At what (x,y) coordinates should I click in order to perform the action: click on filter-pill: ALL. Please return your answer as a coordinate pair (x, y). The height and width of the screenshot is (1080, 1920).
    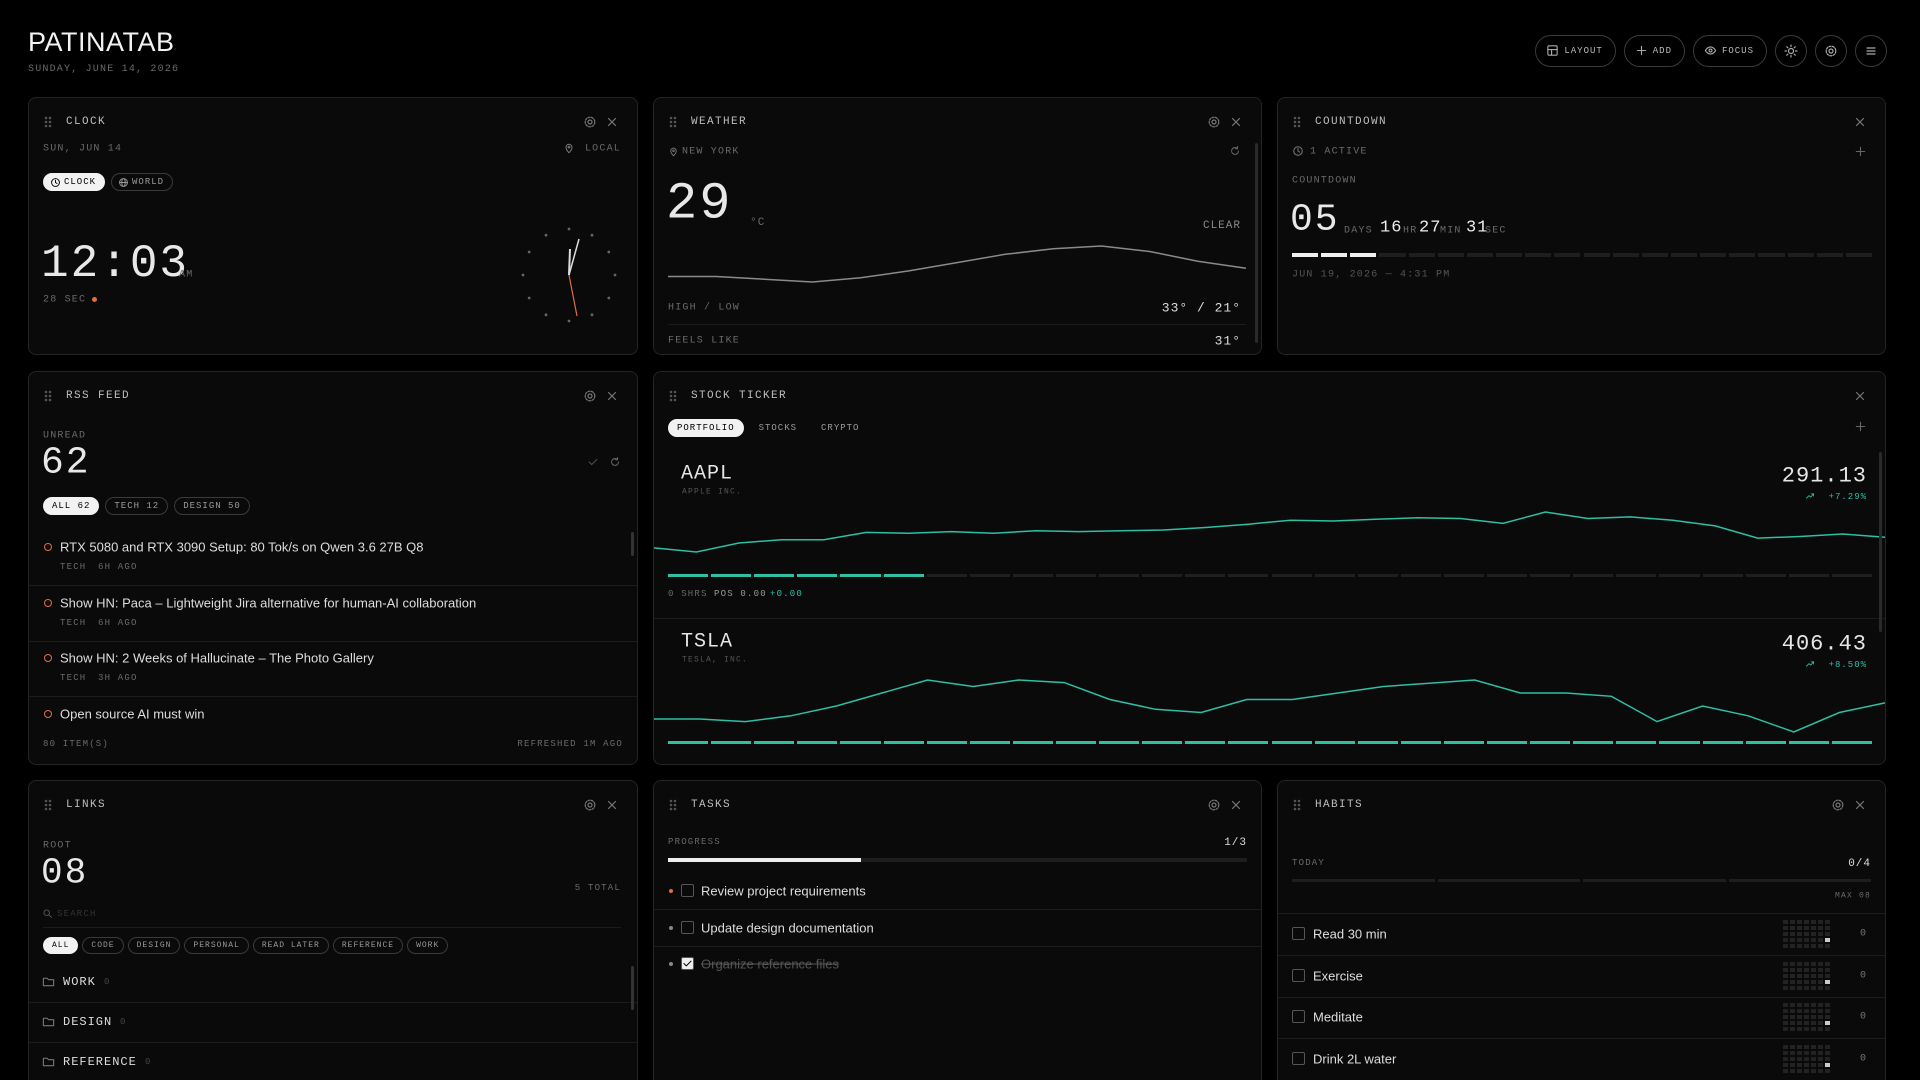
    Looking at the image, I should click on (61, 945).